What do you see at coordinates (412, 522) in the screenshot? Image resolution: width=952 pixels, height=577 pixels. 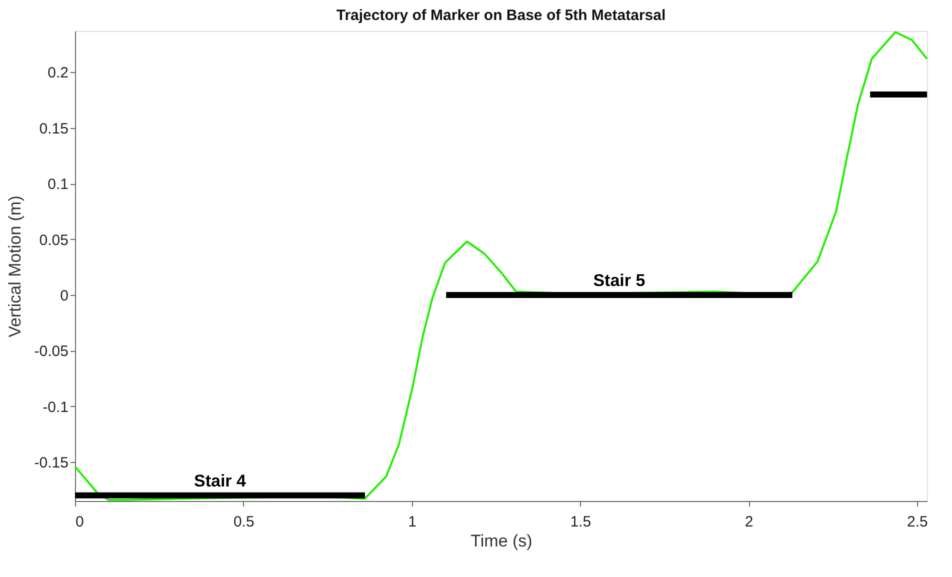 I see `x-tick-label: 1` at bounding box center [412, 522].